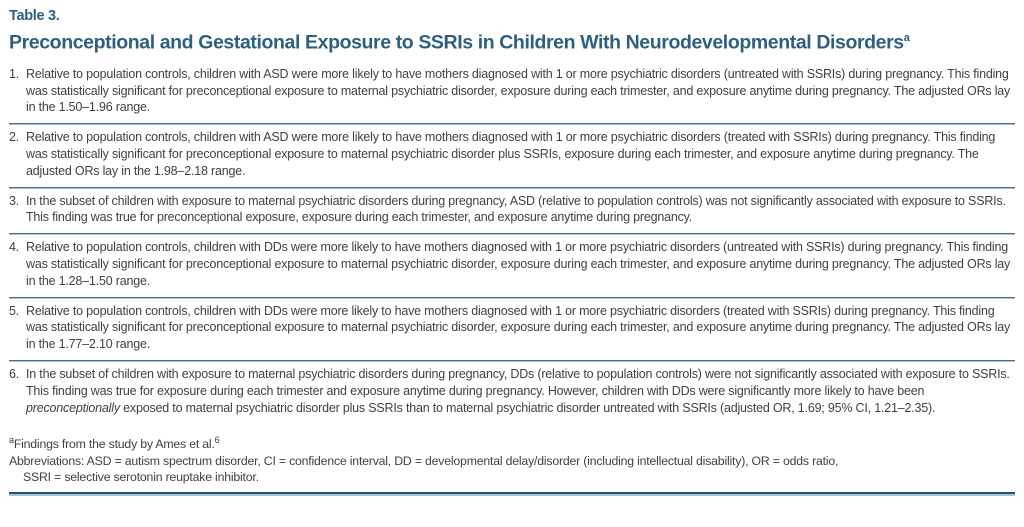 Image resolution: width=1024 pixels, height=527 pixels. I want to click on finding-number: 5., so click(14, 310).